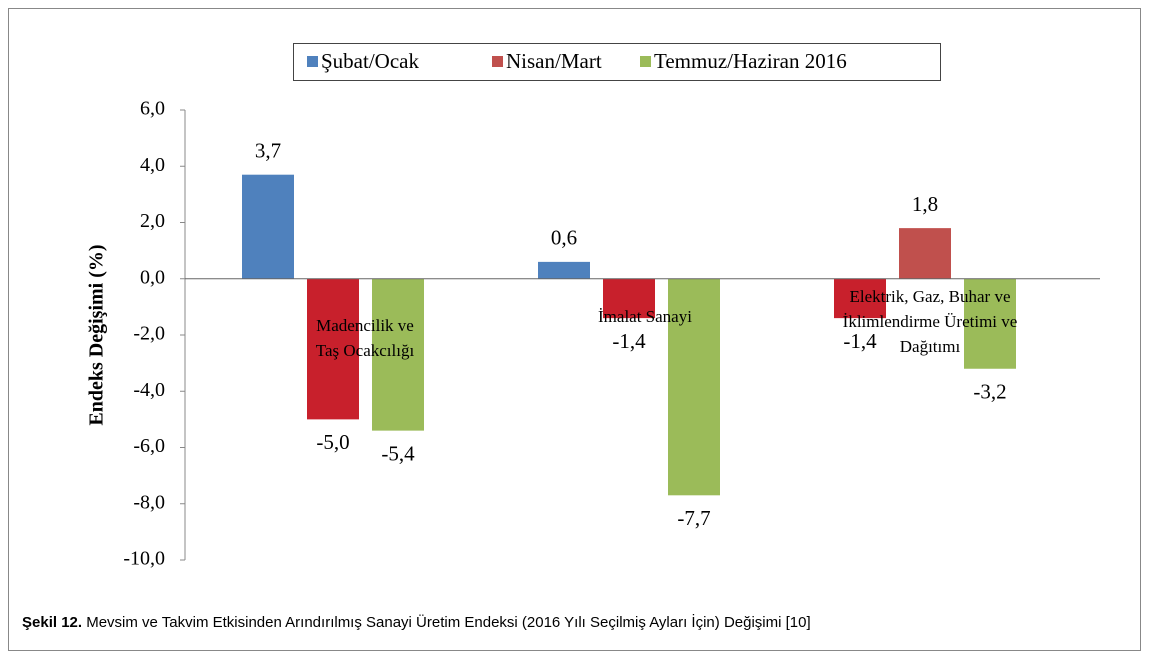 The width and height of the screenshot is (1149, 659). Describe the element at coordinates (268, 151) in the screenshot. I see `value-label: 3,7` at that location.